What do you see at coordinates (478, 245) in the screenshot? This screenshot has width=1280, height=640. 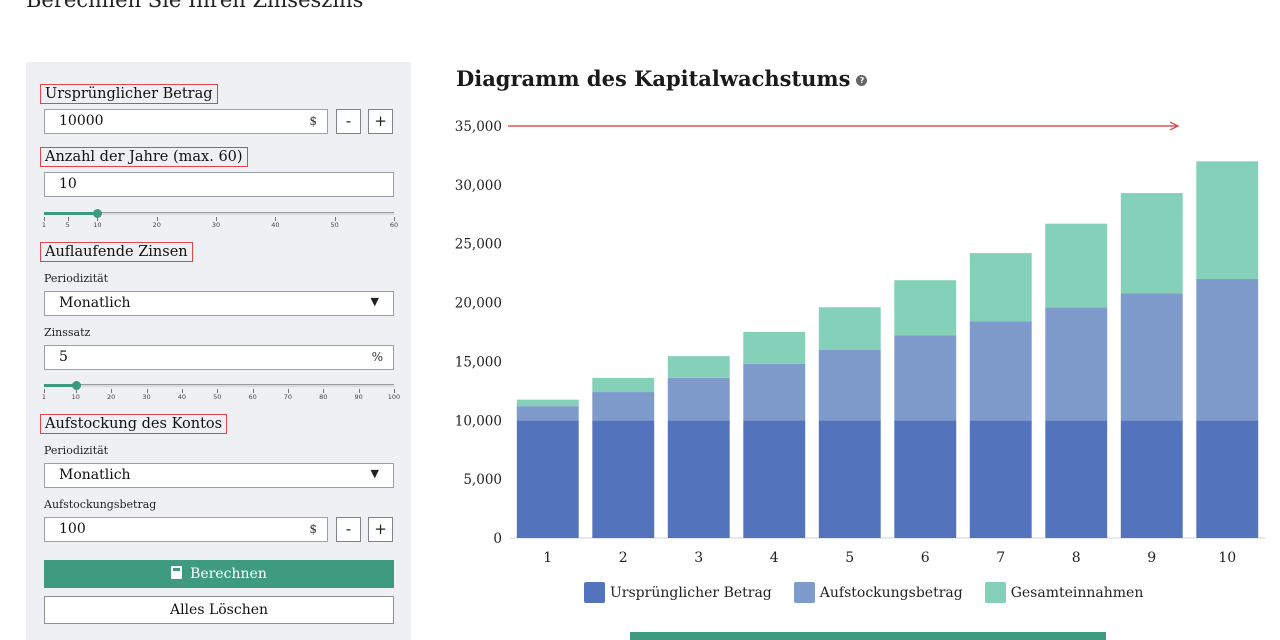 I see `y-tick-label: 25,000` at bounding box center [478, 245].